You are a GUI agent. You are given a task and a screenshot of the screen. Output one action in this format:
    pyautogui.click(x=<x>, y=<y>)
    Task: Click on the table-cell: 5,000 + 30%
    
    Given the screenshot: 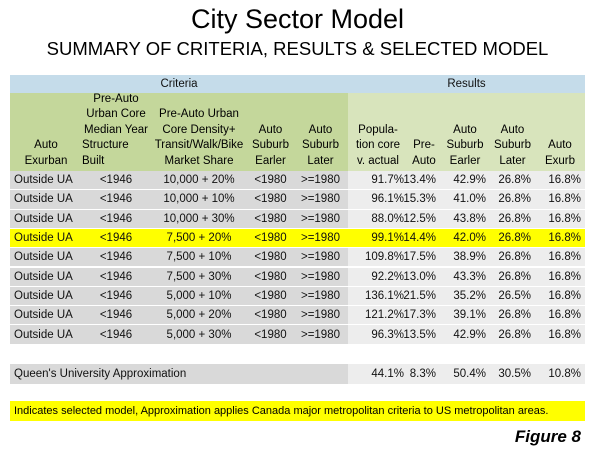 What is the action you would take?
    pyautogui.click(x=199, y=335)
    